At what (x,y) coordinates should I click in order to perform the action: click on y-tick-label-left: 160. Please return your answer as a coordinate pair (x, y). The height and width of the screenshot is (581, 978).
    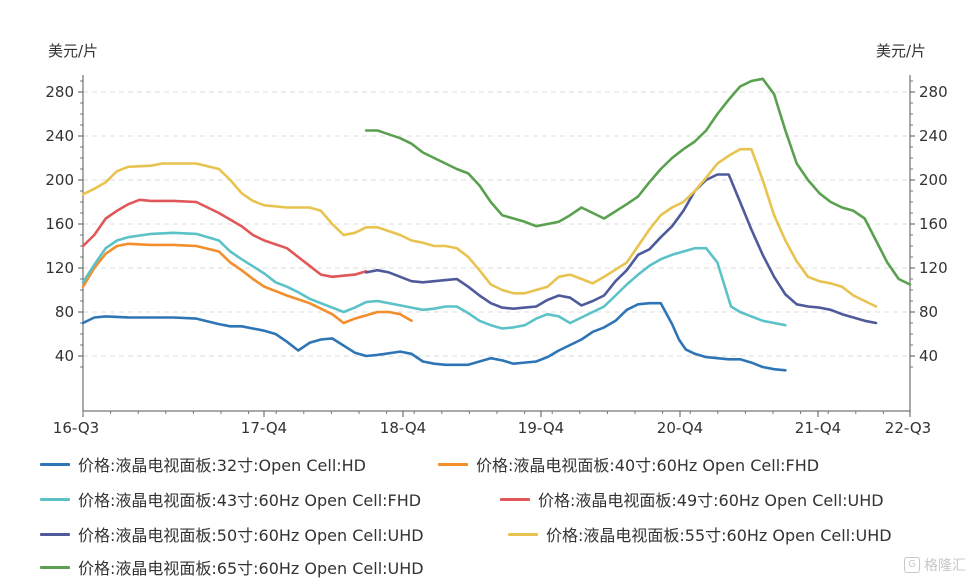
    Looking at the image, I should click on (59, 224).